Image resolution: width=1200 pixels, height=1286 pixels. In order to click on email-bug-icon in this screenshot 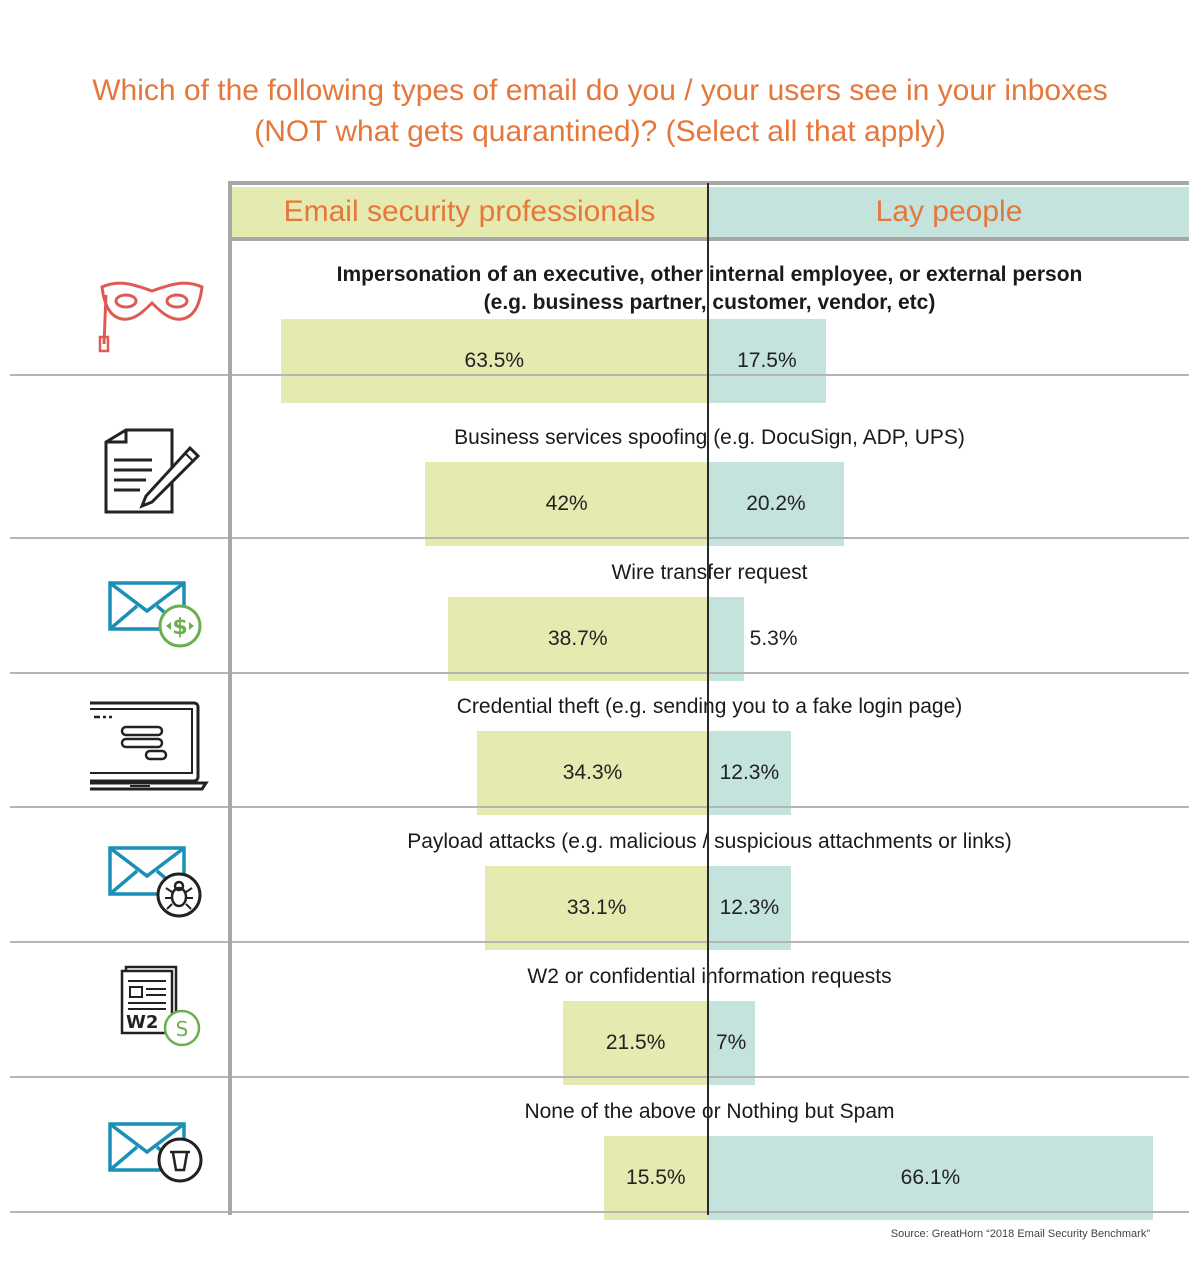, I will do `click(155, 881)`.